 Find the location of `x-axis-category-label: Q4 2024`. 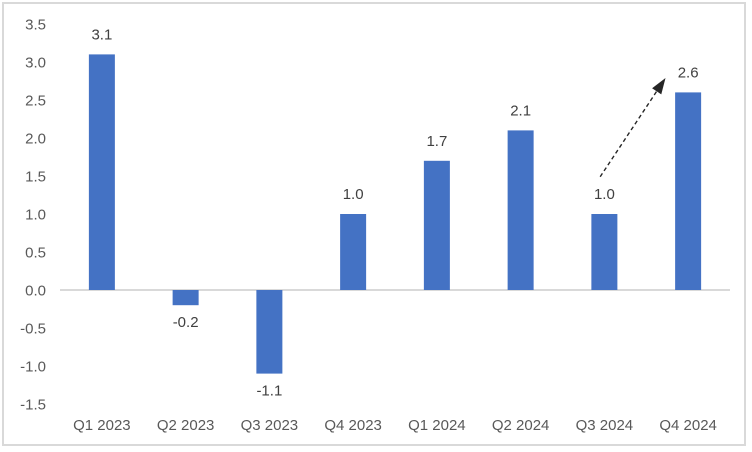

x-axis-category-label: Q4 2024 is located at coordinates (688, 425).